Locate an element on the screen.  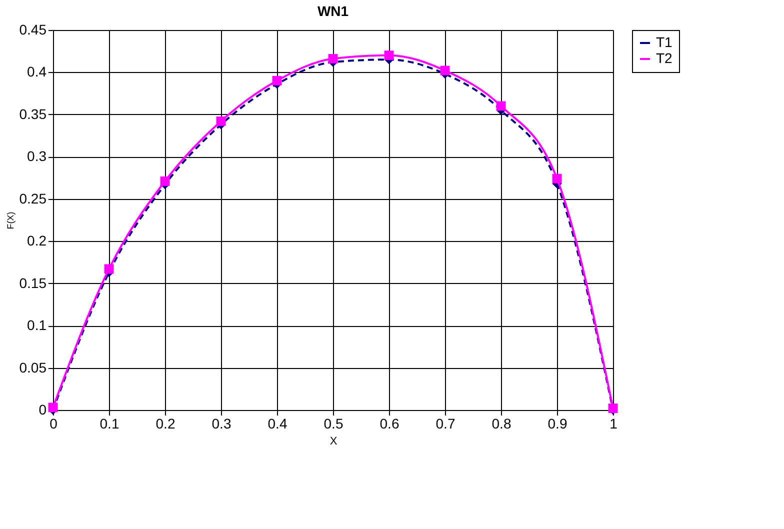
x-tick-label: 0.4 is located at coordinates (278, 424).